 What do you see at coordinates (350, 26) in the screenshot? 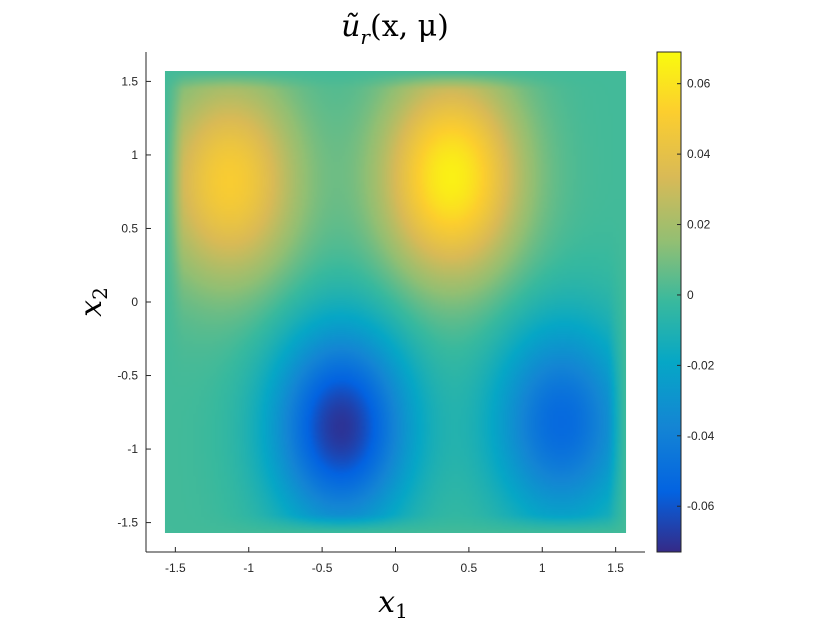
I see `chart-title-main: ũ` at bounding box center [350, 26].